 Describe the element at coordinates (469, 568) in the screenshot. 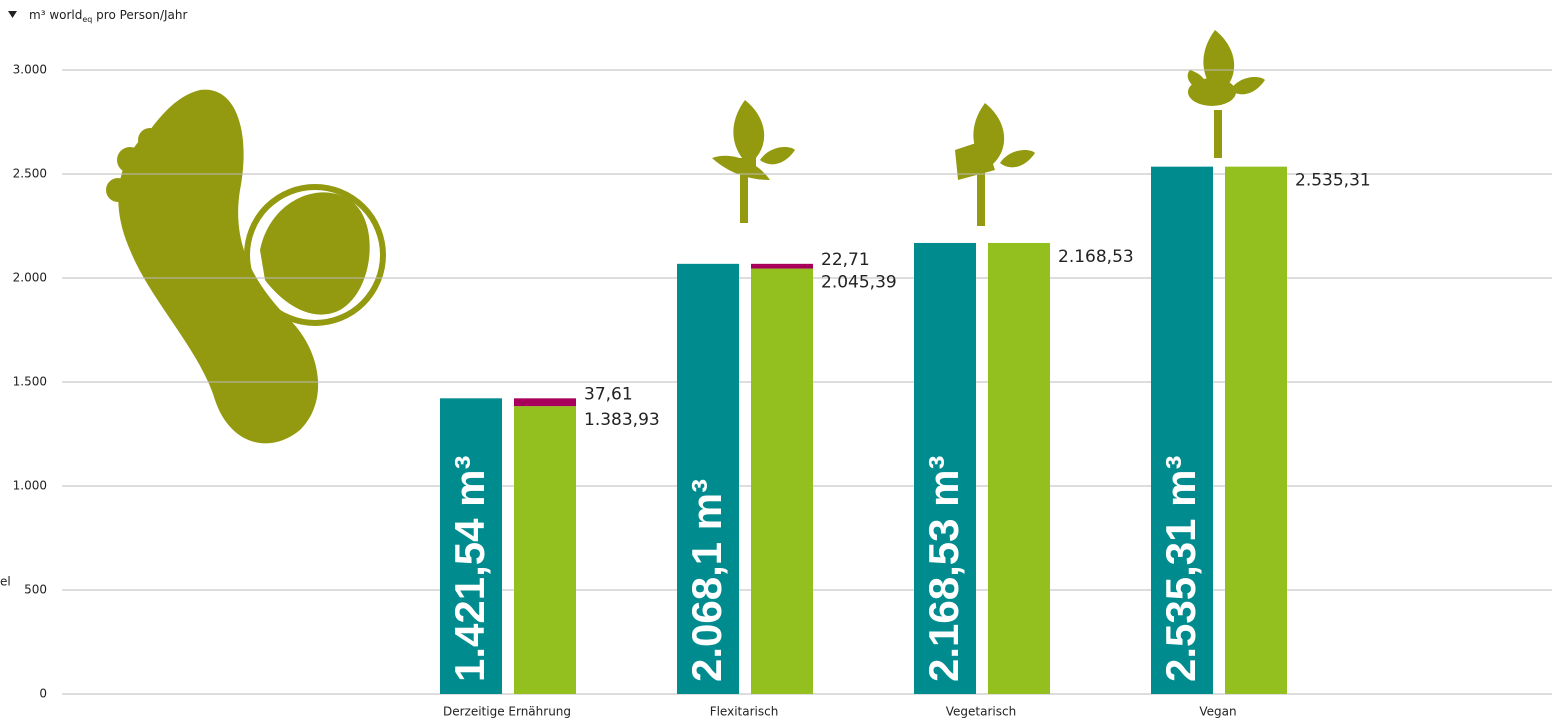

I see `bar-label: 1.421,54 m³` at that location.